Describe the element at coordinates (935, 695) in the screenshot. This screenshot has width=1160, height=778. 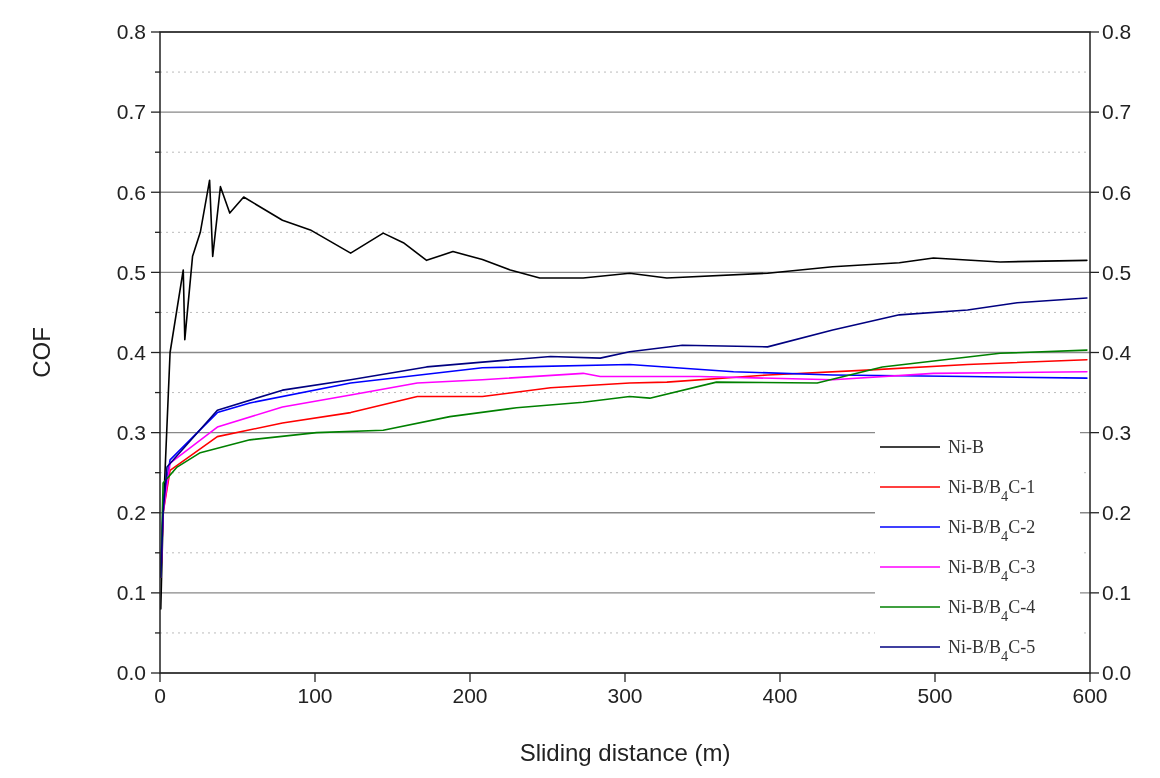
I see `x-tick-label: 500` at that location.